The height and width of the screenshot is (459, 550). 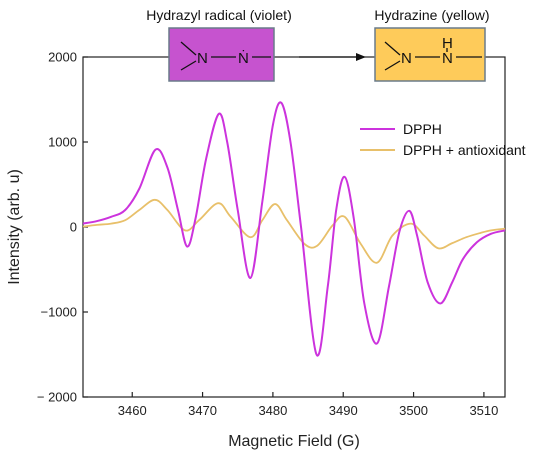 I want to click on hydrazine-atom-h: H, so click(x=447, y=43).